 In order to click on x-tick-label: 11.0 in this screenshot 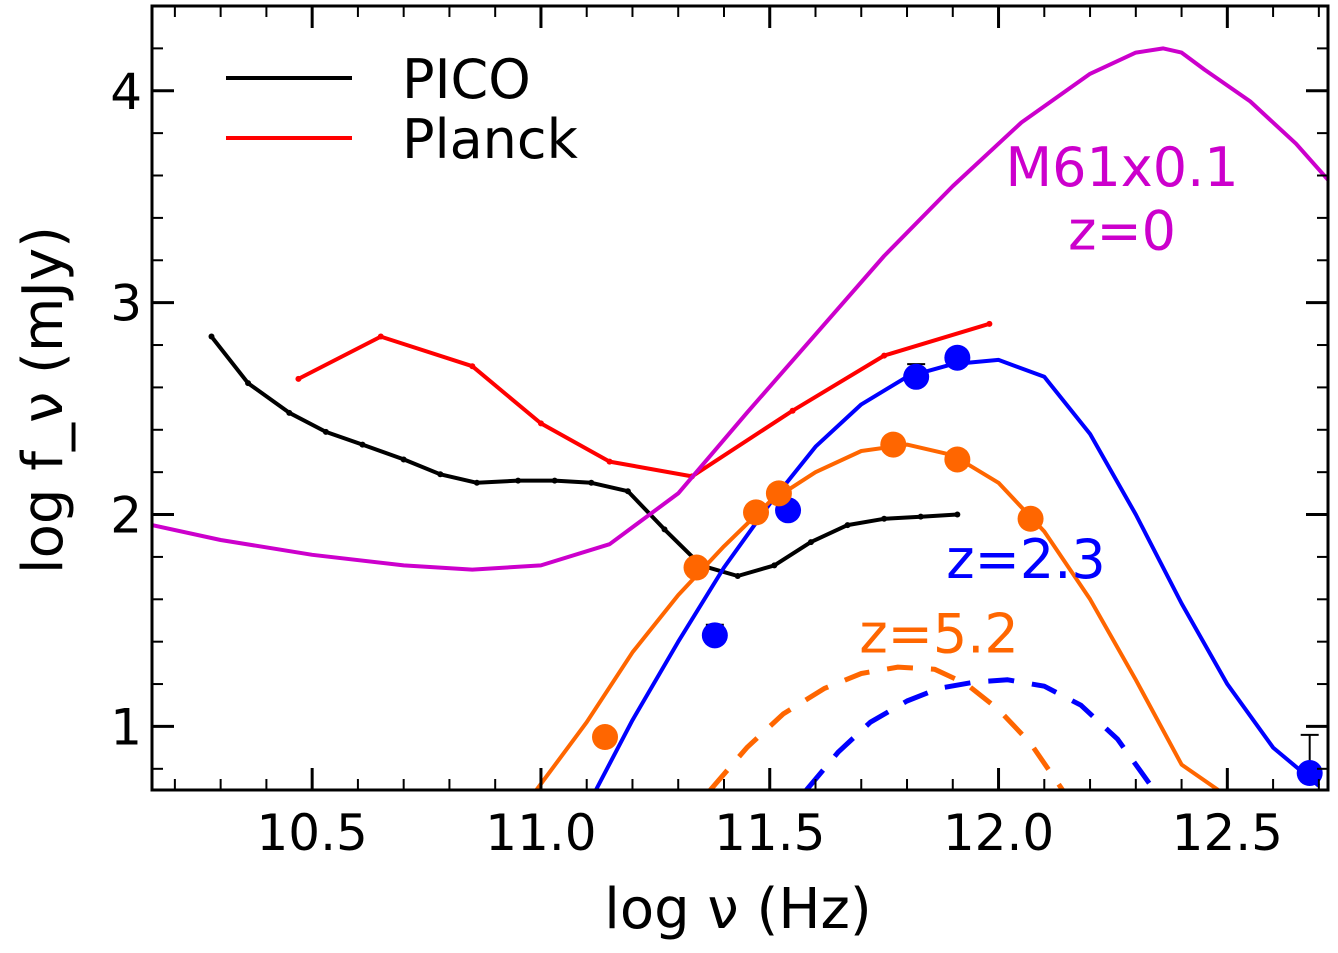, I will do `click(540, 833)`.